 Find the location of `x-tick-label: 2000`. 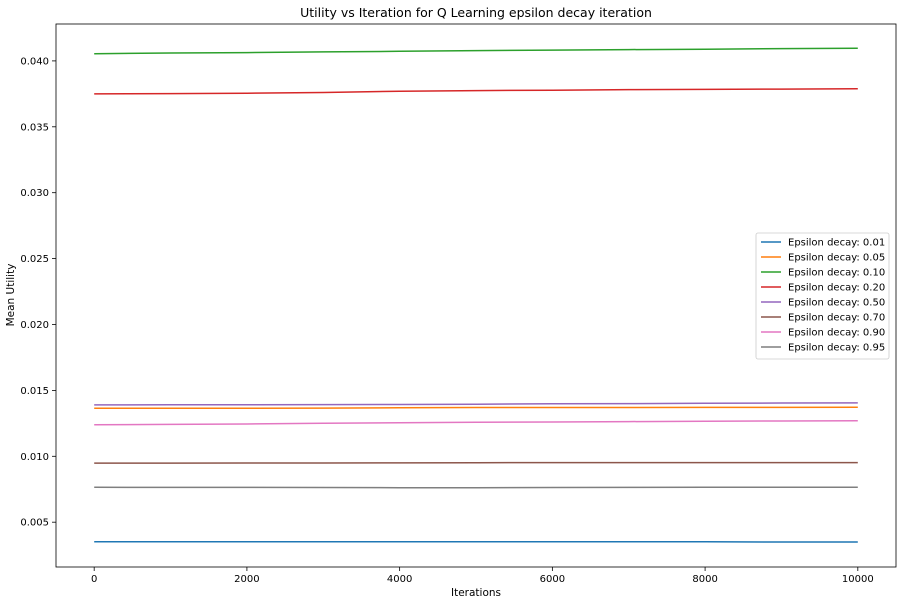

x-tick-label: 2000 is located at coordinates (246, 579).